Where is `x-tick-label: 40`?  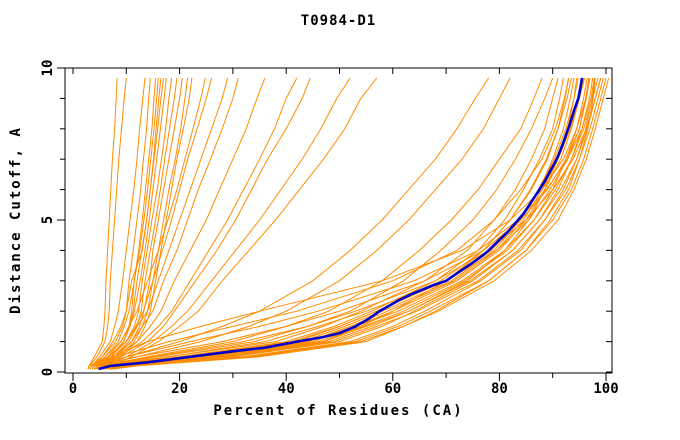 x-tick-label: 40 is located at coordinates (286, 389).